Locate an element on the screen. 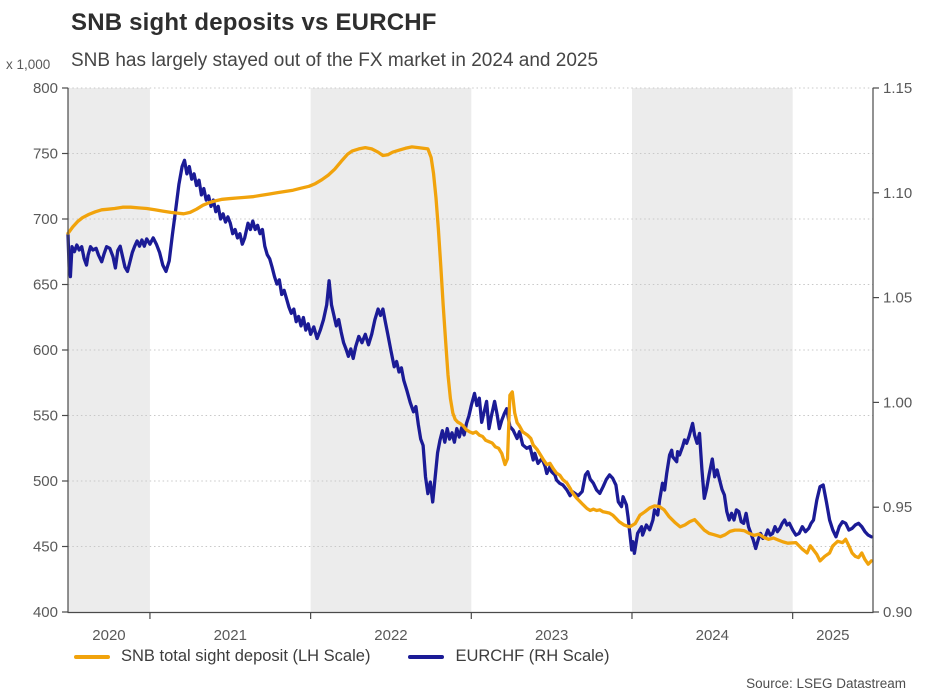 The image size is (930, 698). svg-text: 550 is located at coordinates (45, 416).